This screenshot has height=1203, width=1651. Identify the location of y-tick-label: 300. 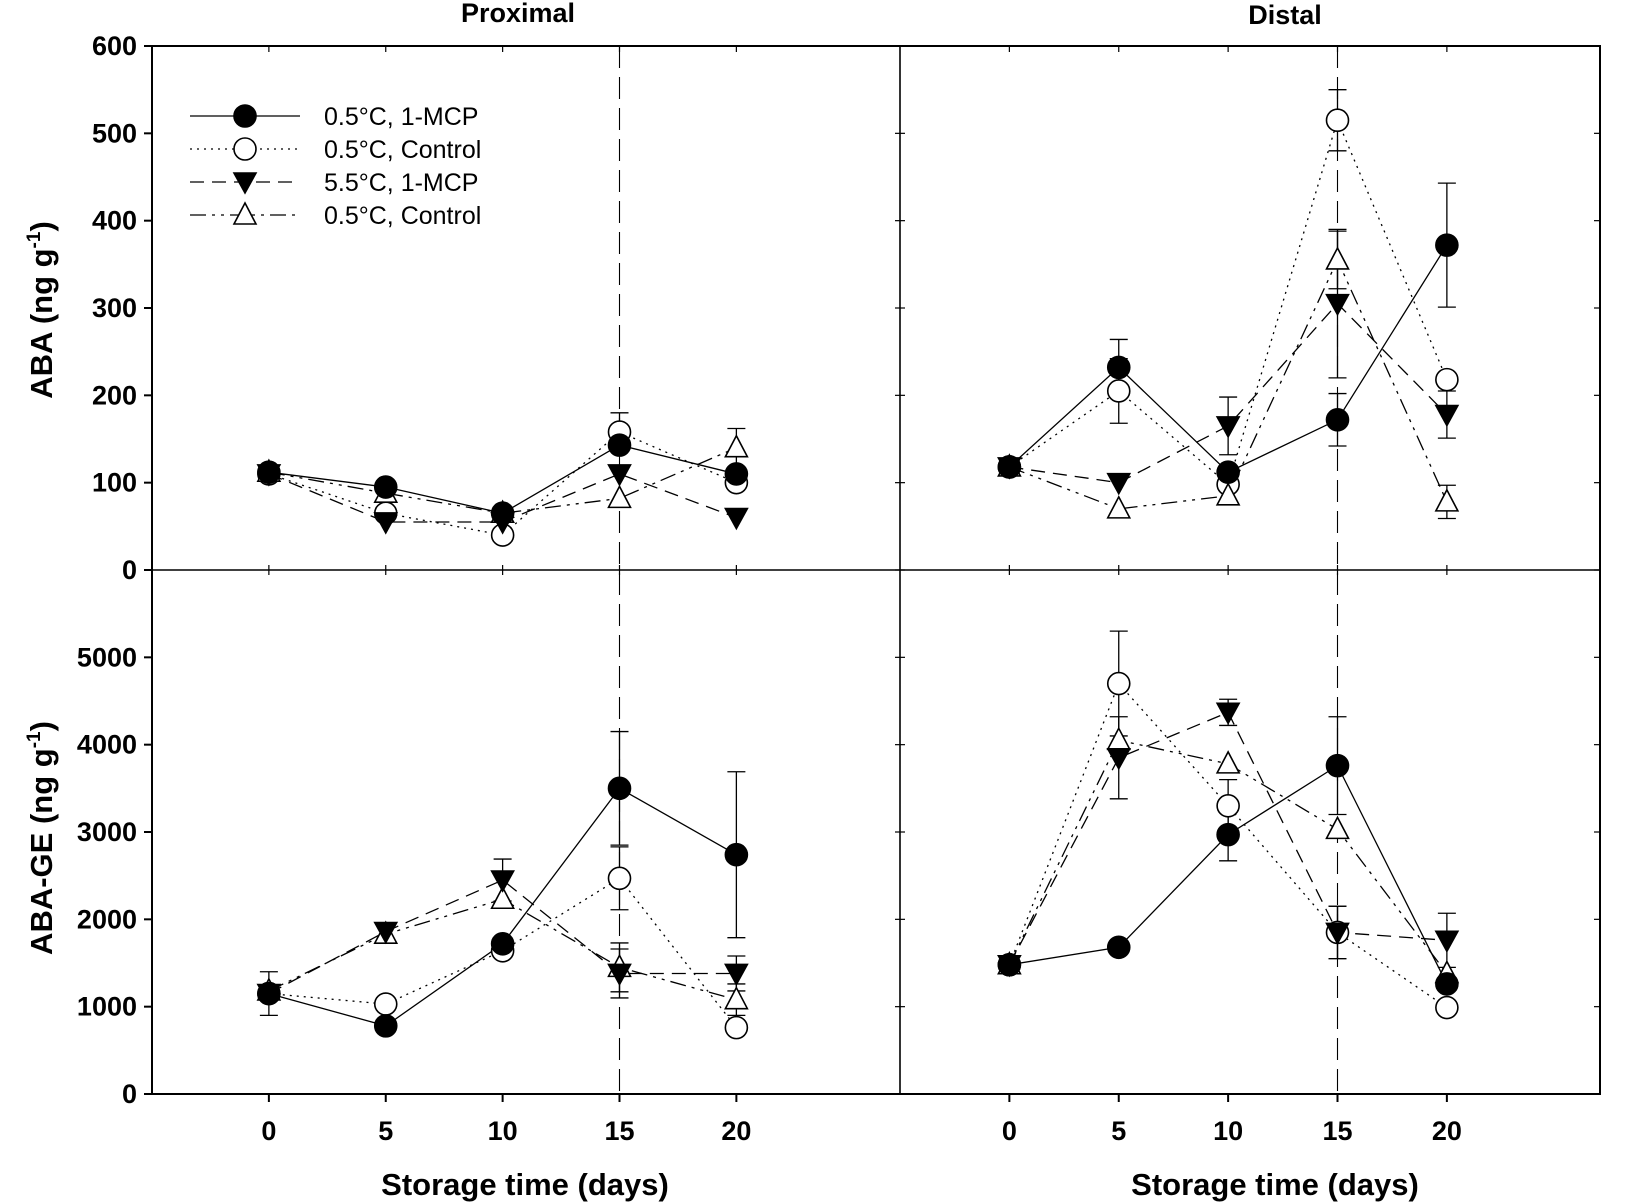
(114, 308).